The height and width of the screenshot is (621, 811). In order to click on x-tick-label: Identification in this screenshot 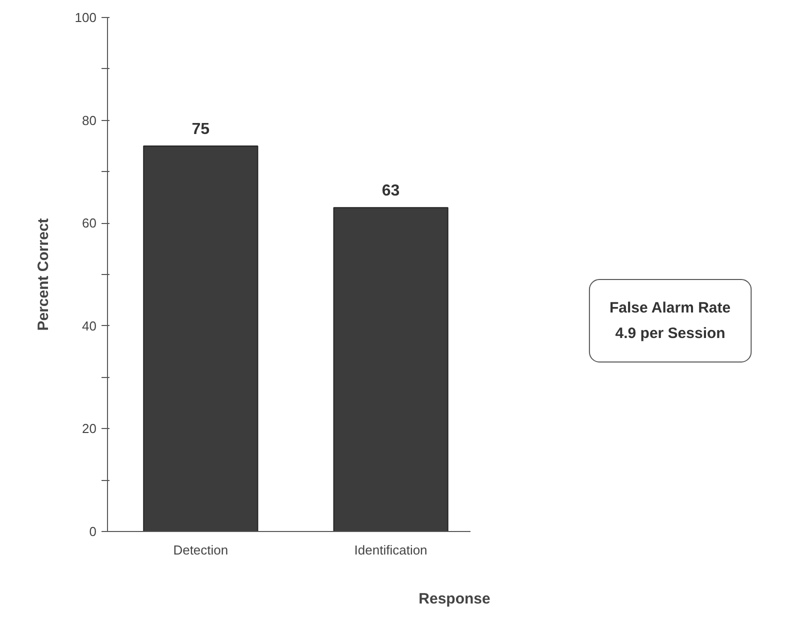, I will do `click(391, 550)`.